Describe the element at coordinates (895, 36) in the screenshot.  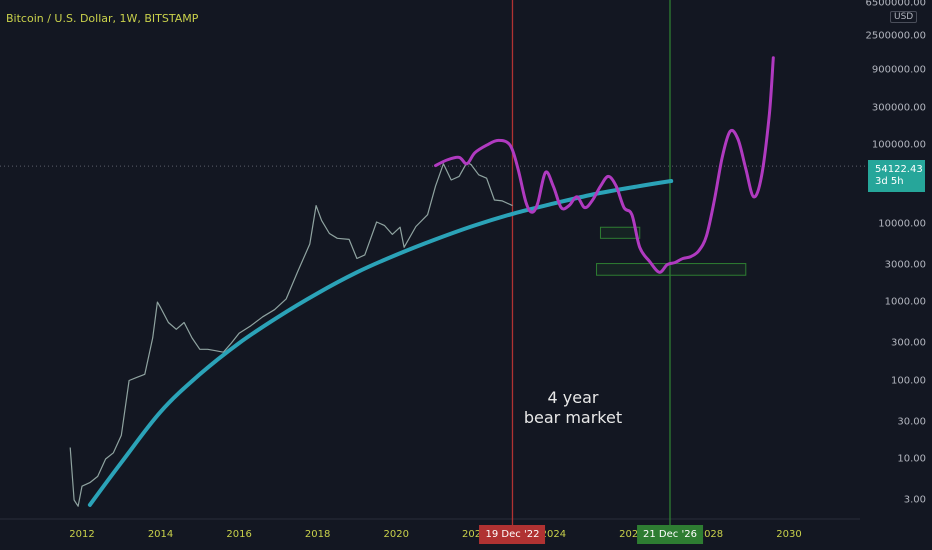
I see `y-tick-label: 2500000.00` at that location.